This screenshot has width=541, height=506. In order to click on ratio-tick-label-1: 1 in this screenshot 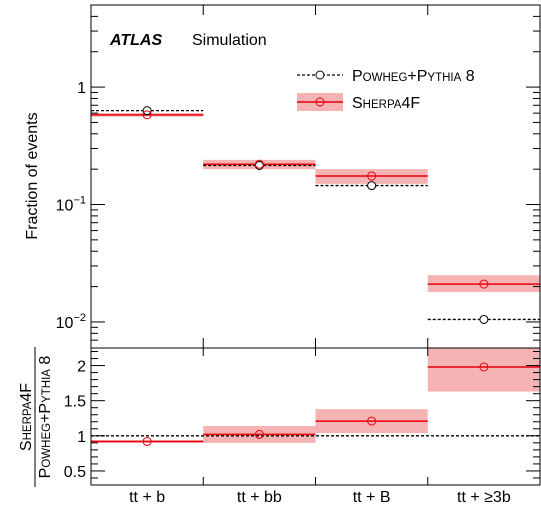, I will do `click(81, 437)`.